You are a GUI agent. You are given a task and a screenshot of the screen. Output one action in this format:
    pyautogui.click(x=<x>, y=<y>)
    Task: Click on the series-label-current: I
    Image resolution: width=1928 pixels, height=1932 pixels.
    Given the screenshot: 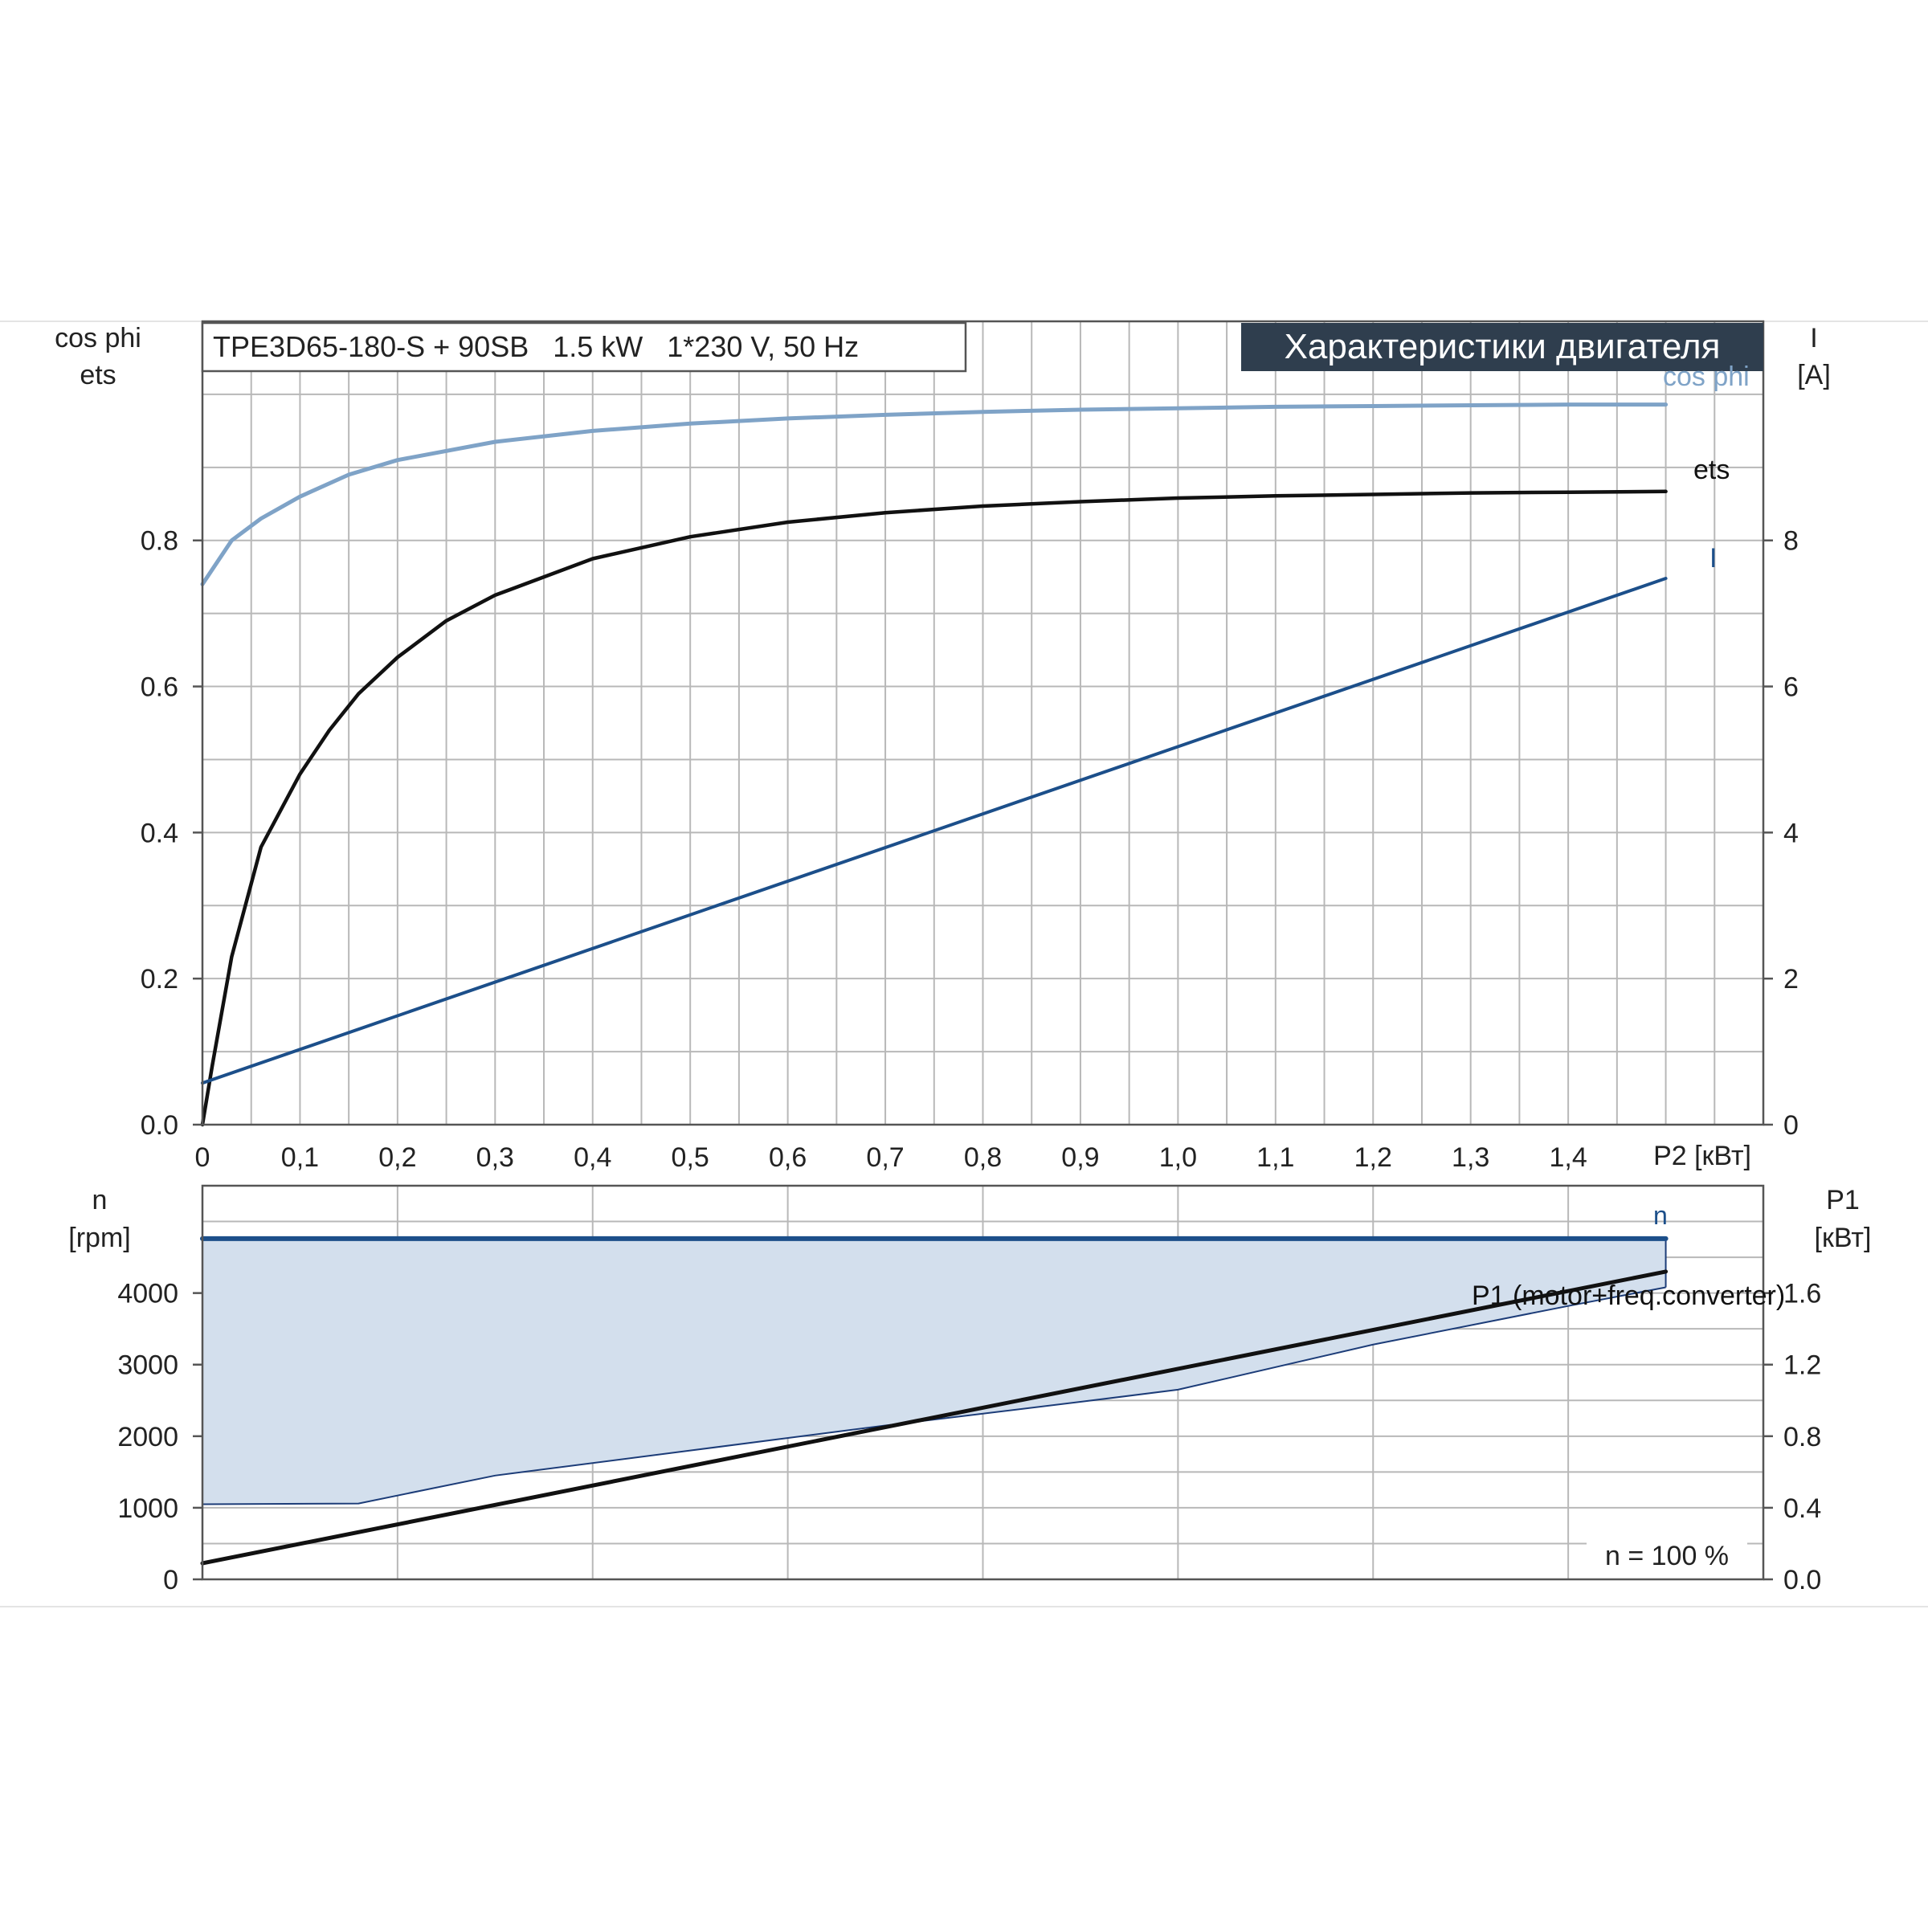 What is the action you would take?
    pyautogui.click(x=1713, y=559)
    